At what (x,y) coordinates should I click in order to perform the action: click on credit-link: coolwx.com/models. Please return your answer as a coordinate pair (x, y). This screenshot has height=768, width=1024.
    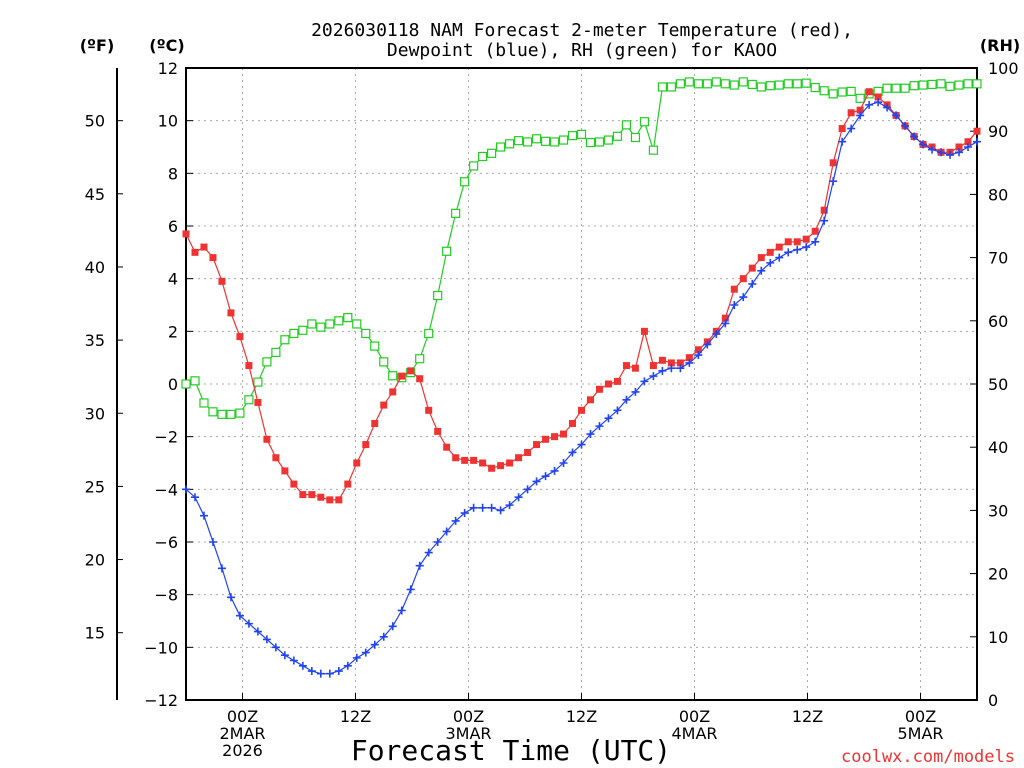
    Looking at the image, I should click on (928, 757).